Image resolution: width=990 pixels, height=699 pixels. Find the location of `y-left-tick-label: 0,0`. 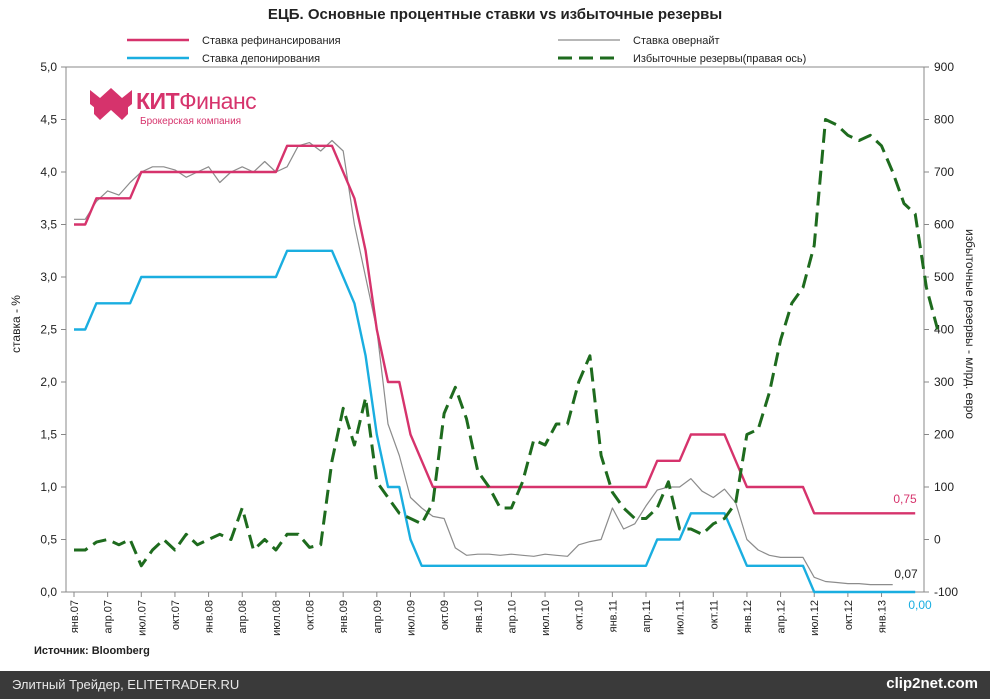

y-left-tick-label: 0,0 is located at coordinates (48, 592).